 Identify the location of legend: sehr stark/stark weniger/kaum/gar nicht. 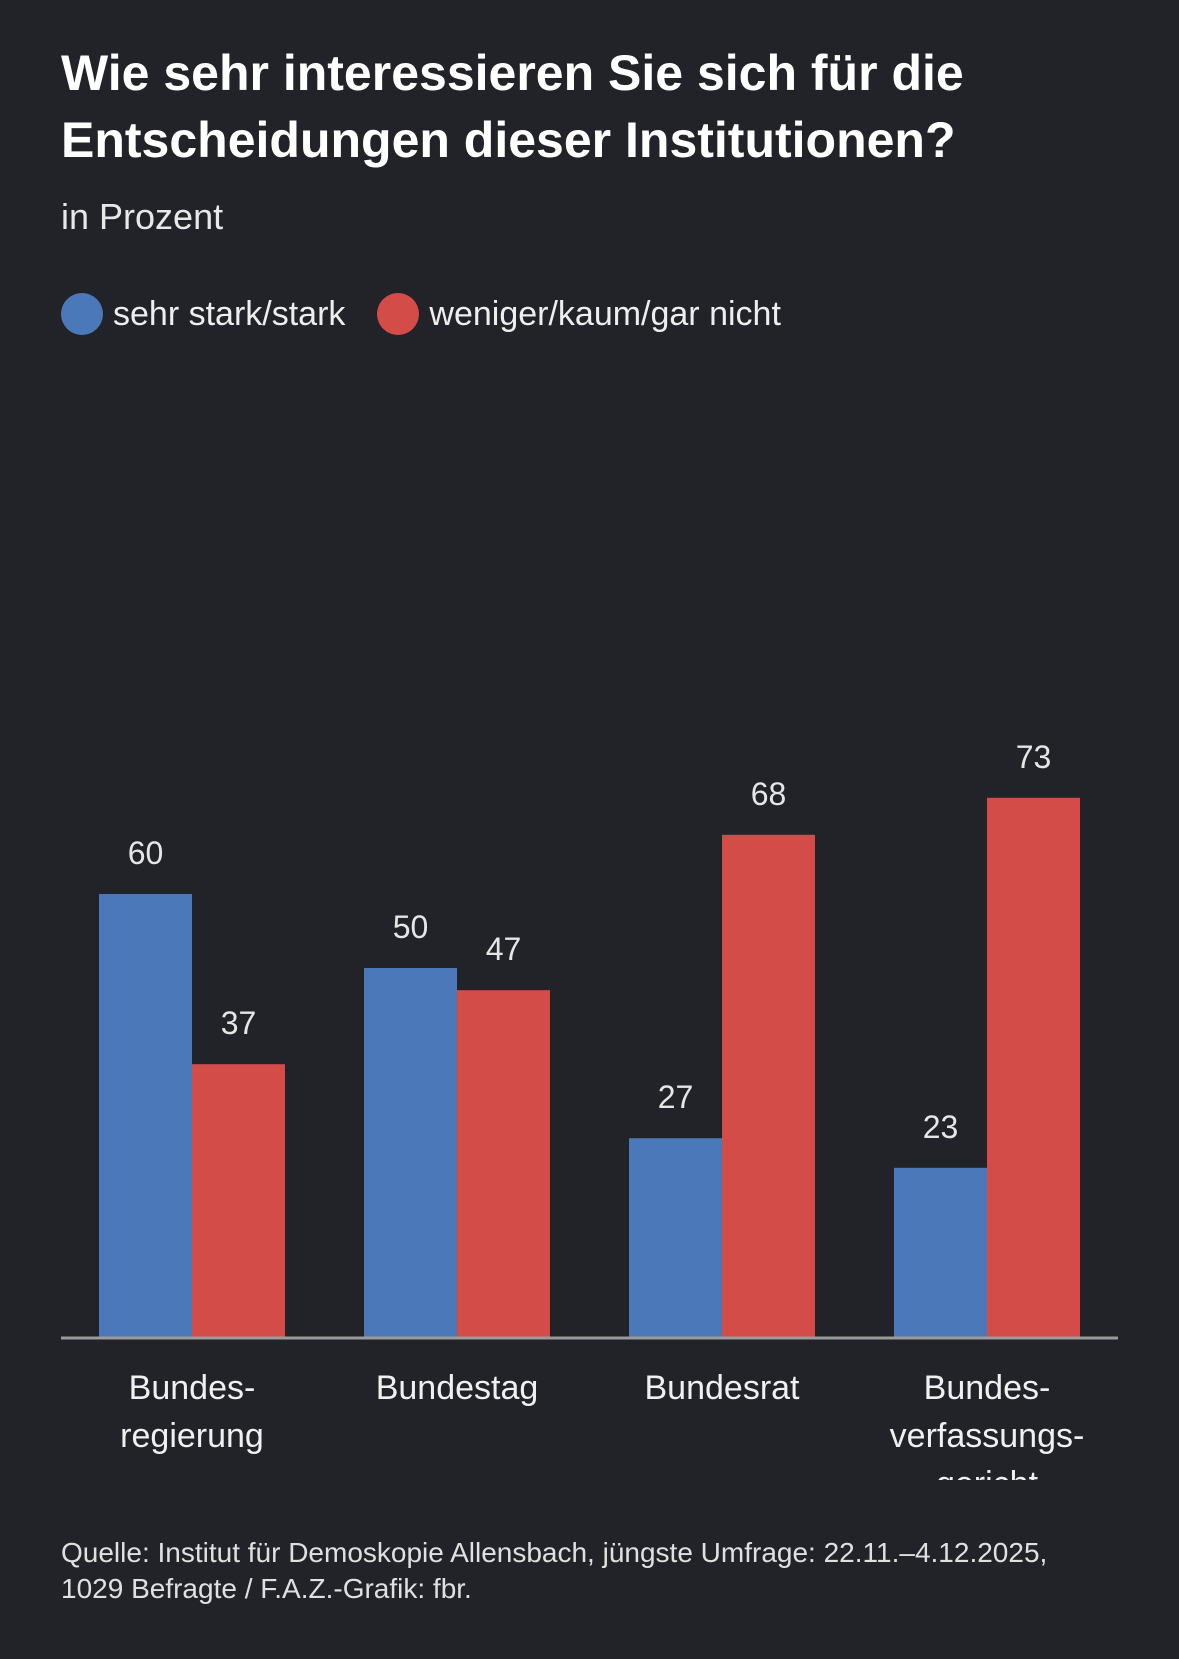
(437, 314).